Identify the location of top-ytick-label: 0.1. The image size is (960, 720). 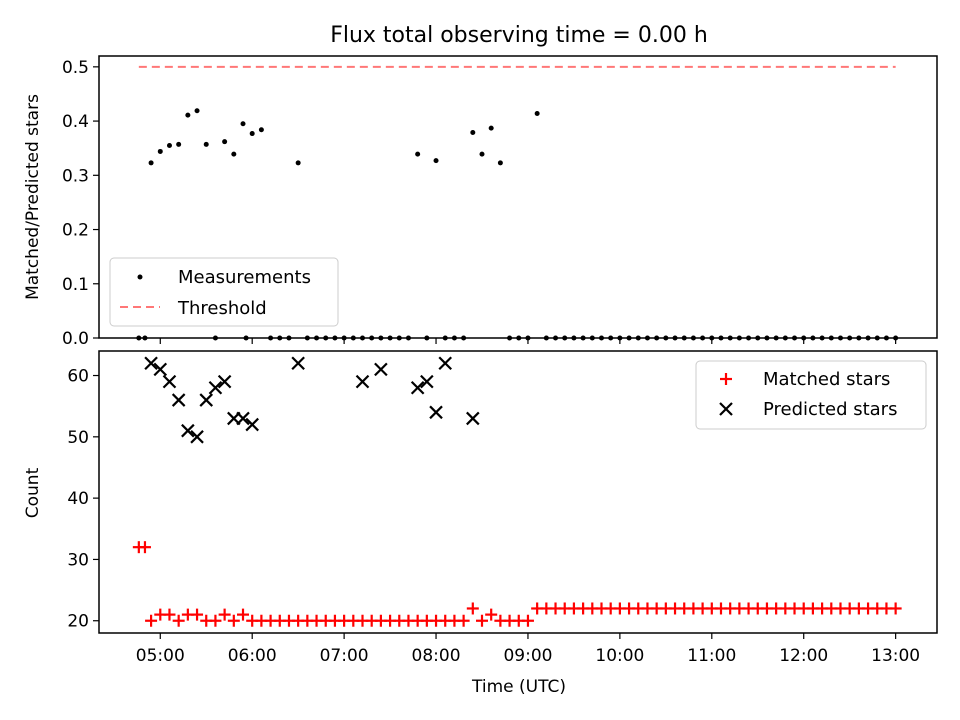
(75, 285).